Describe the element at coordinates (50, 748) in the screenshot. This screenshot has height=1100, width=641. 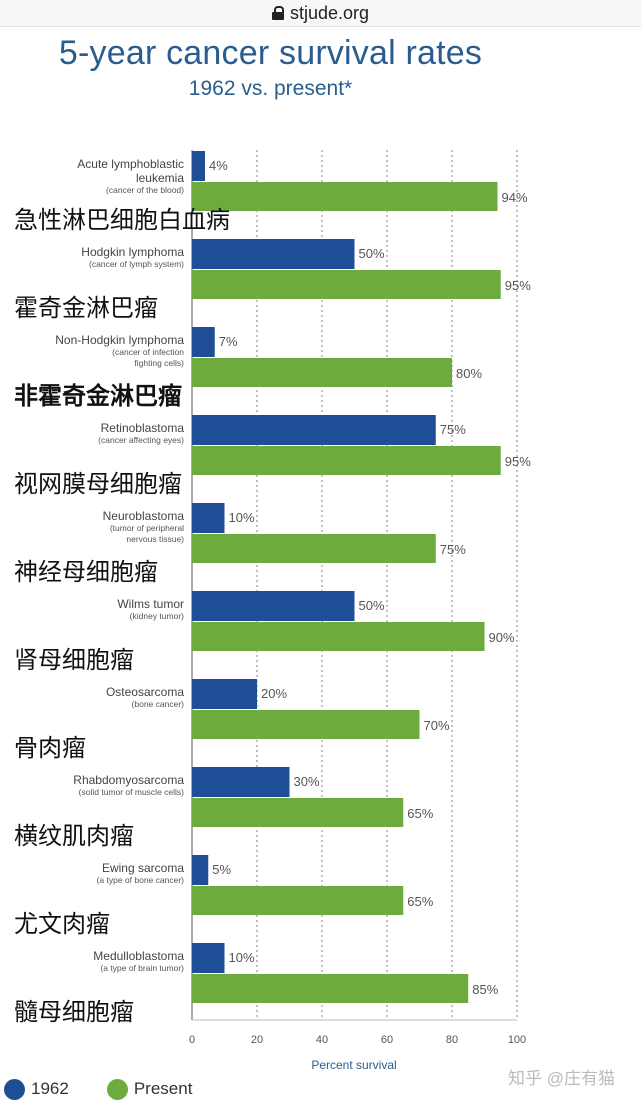
I see `category-chinese-osteosarcoma: 骨肉瘤` at that location.